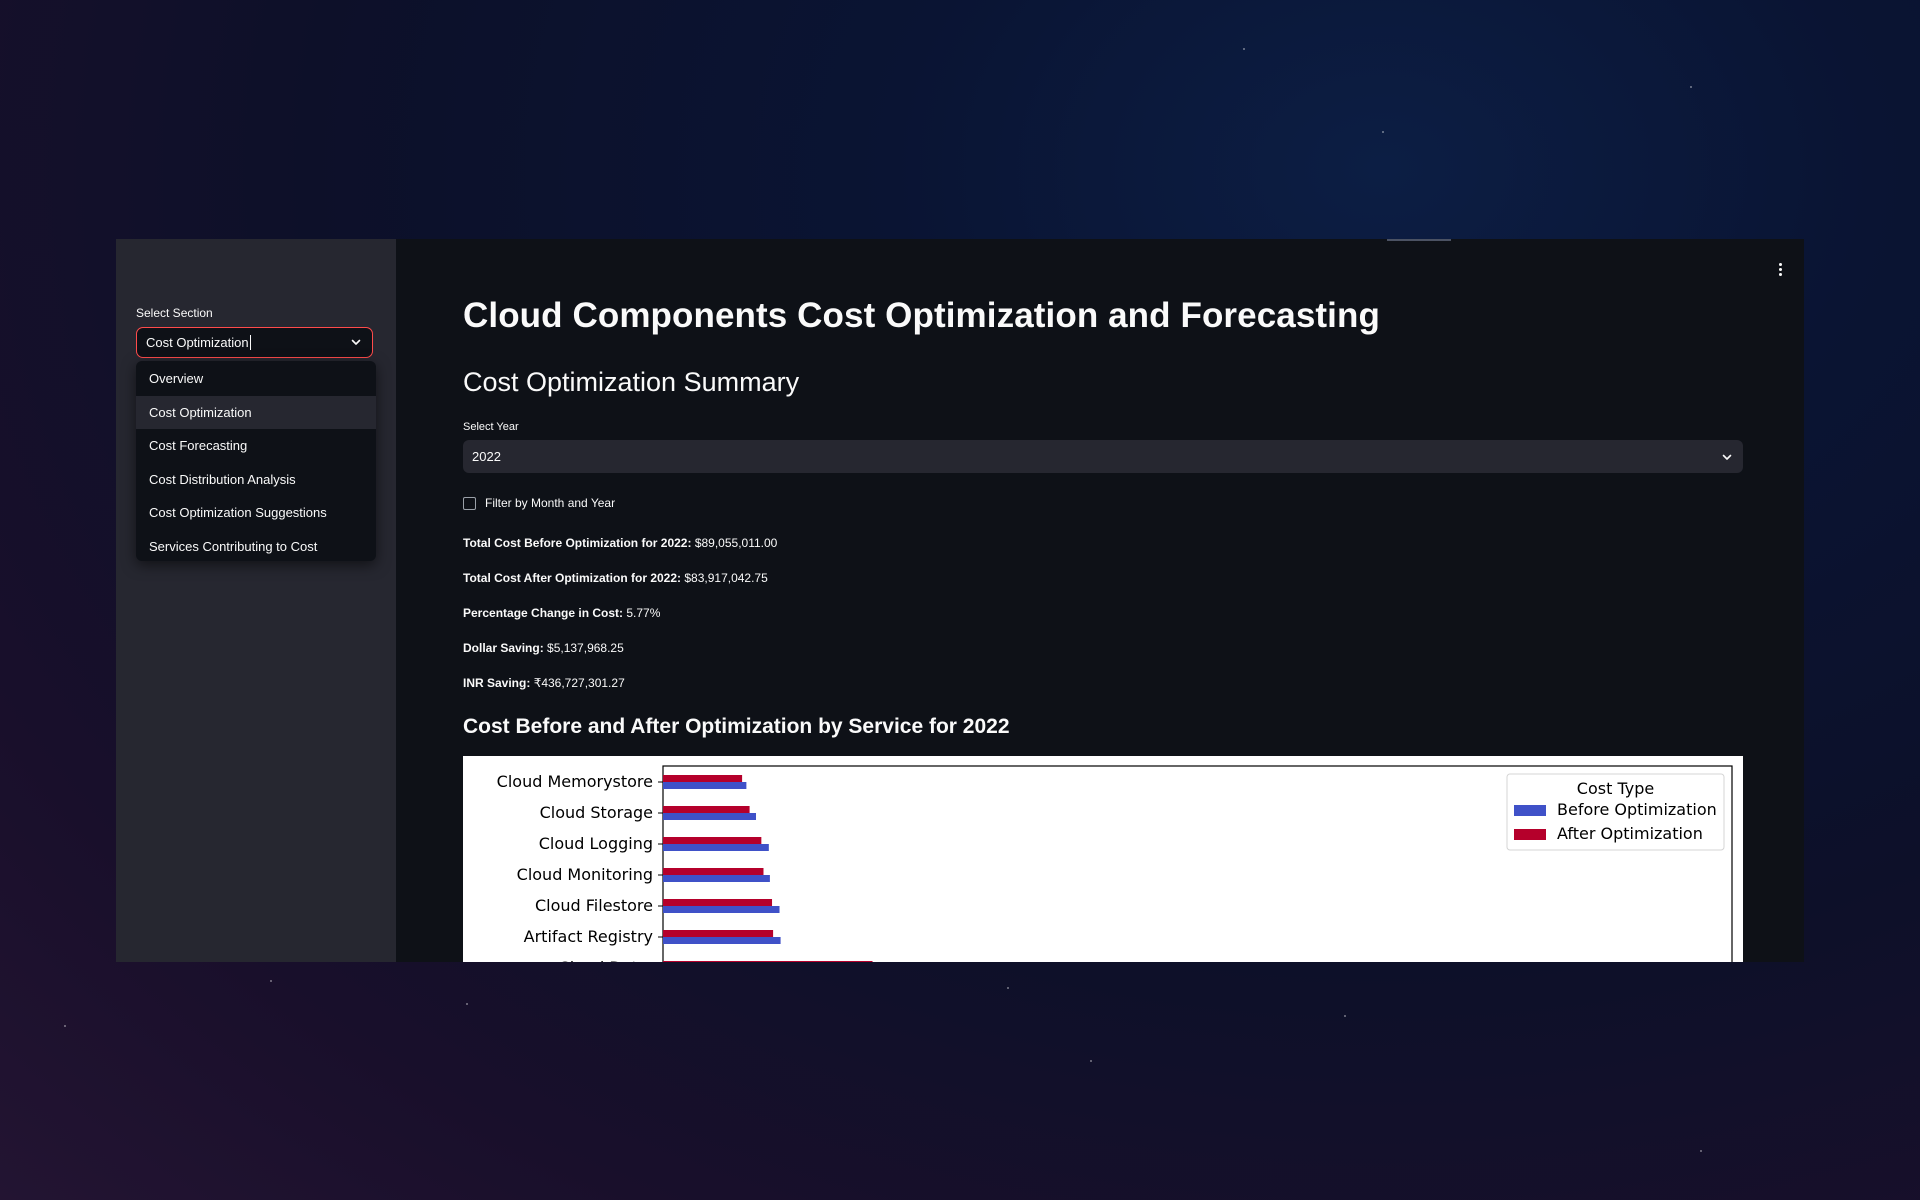 The image size is (1920, 1200). What do you see at coordinates (572, 578) in the screenshot?
I see `metric-label: Total Cost After Optimization for 2022:` at bounding box center [572, 578].